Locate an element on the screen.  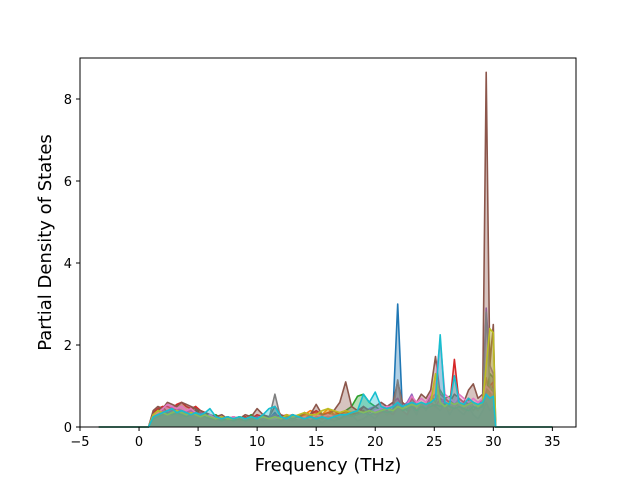
x-tick-label: 10 is located at coordinates (257, 442).